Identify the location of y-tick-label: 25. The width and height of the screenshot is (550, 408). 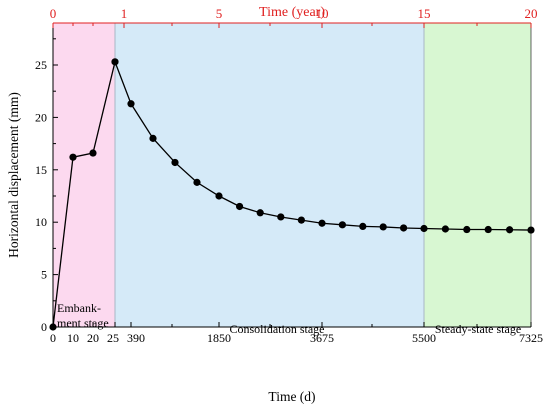
(41, 65).